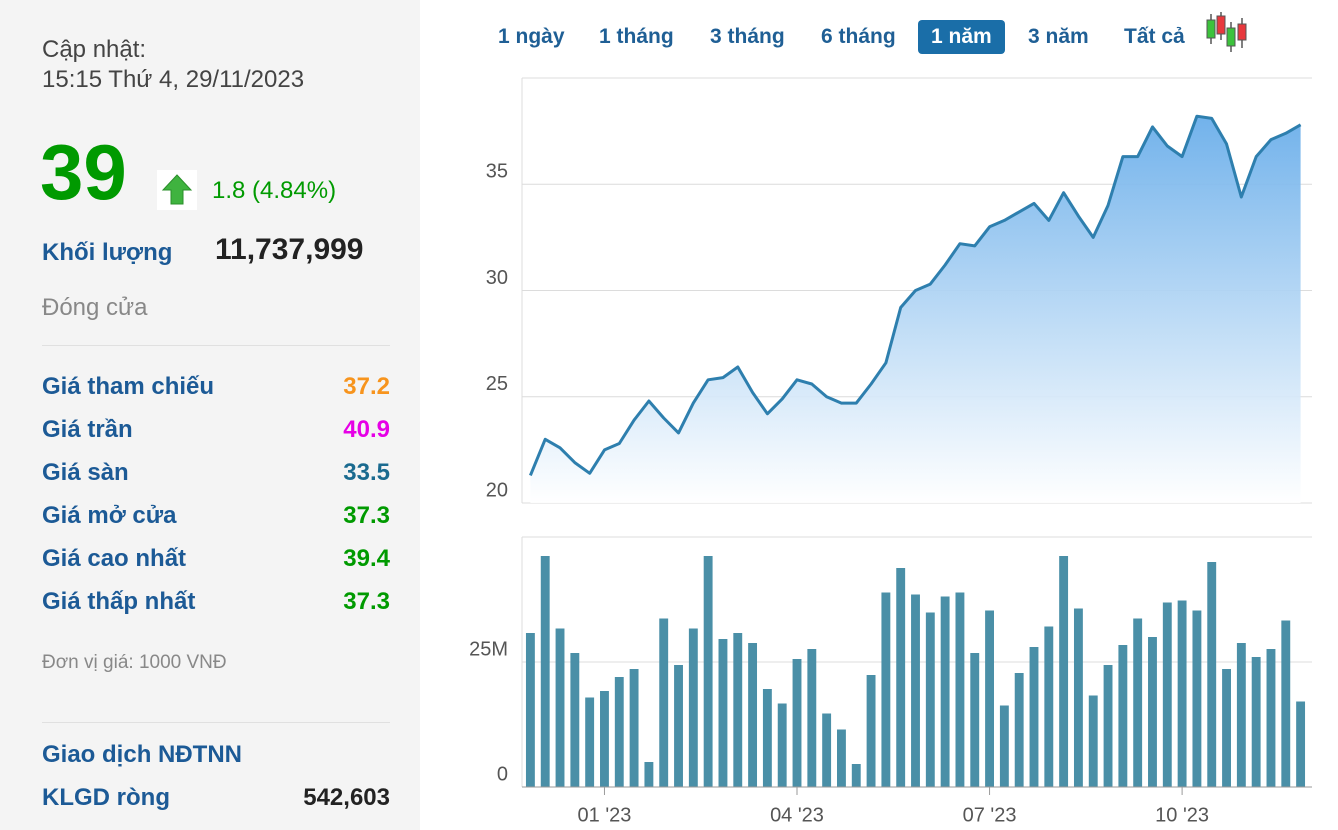  What do you see at coordinates (346, 797) in the screenshot?
I see `foreign-value: 542,603` at bounding box center [346, 797].